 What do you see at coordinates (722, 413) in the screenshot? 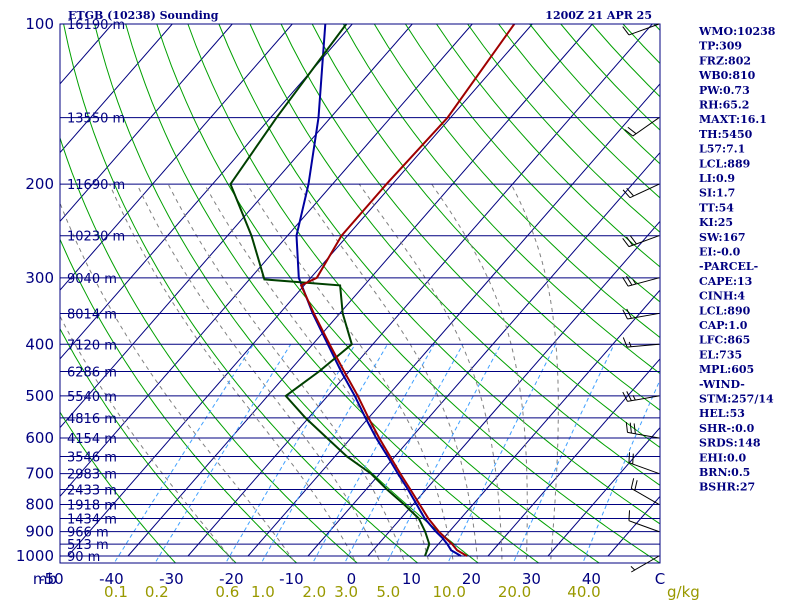
I see `index-line: HEL:53` at bounding box center [722, 413].